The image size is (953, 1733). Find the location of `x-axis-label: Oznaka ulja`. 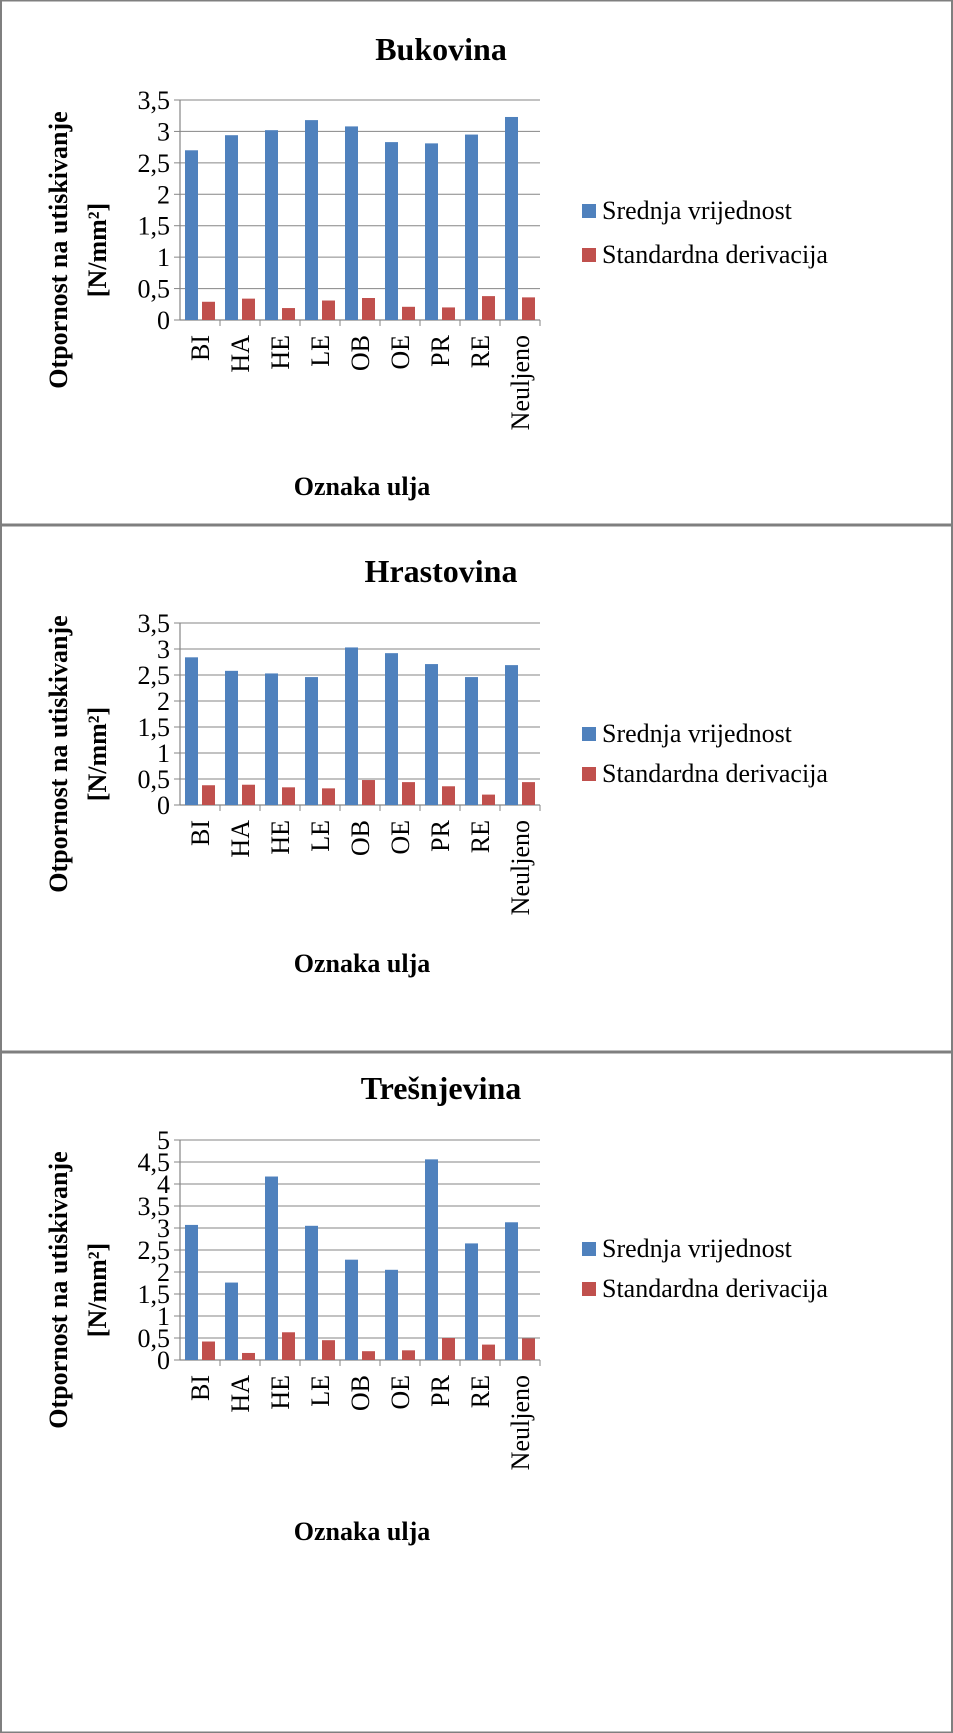

x-axis-label: Oznaka ulja is located at coordinates (362, 963).